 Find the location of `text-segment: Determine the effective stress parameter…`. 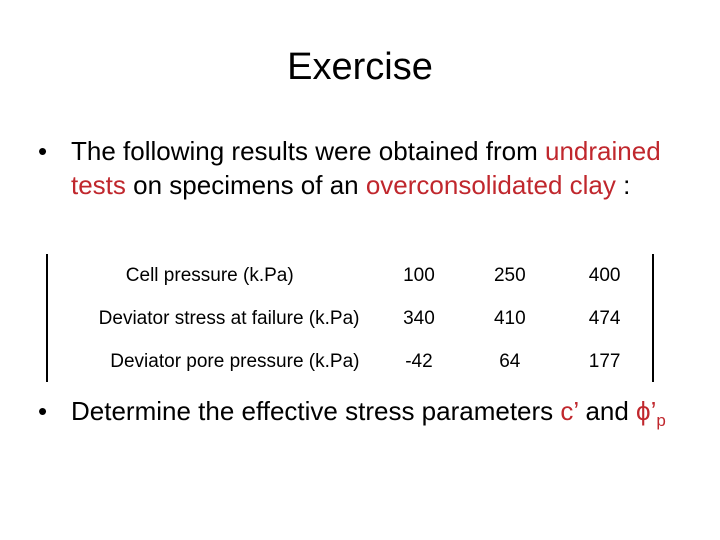

text-segment: Determine the effective stress parameter… is located at coordinates (316, 411).